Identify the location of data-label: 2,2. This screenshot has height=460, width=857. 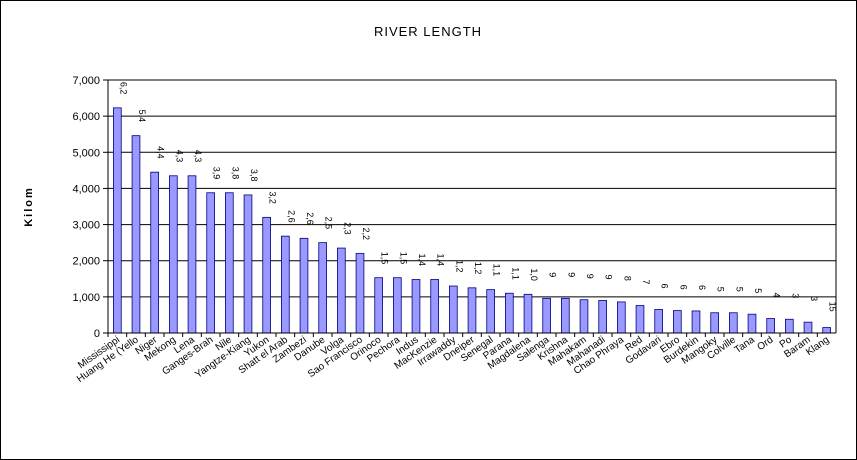
(366, 233).